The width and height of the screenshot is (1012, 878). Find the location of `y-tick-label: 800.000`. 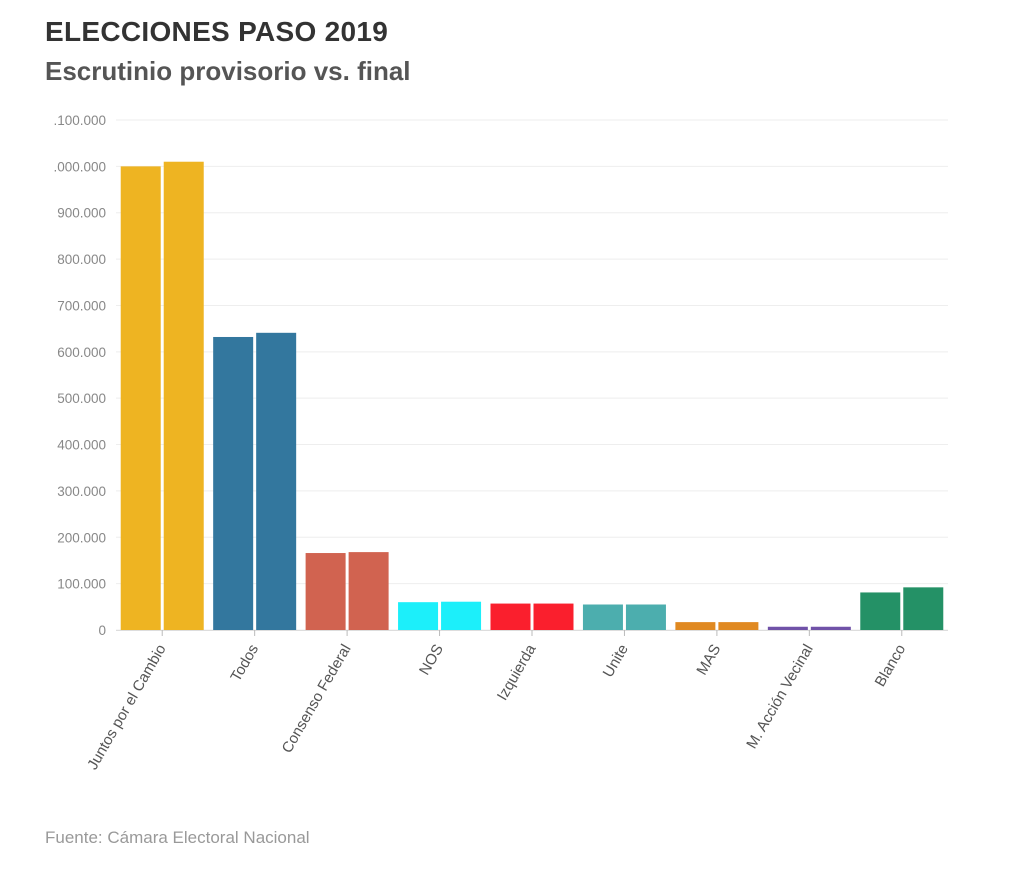

y-tick-label: 800.000 is located at coordinates (81, 259).